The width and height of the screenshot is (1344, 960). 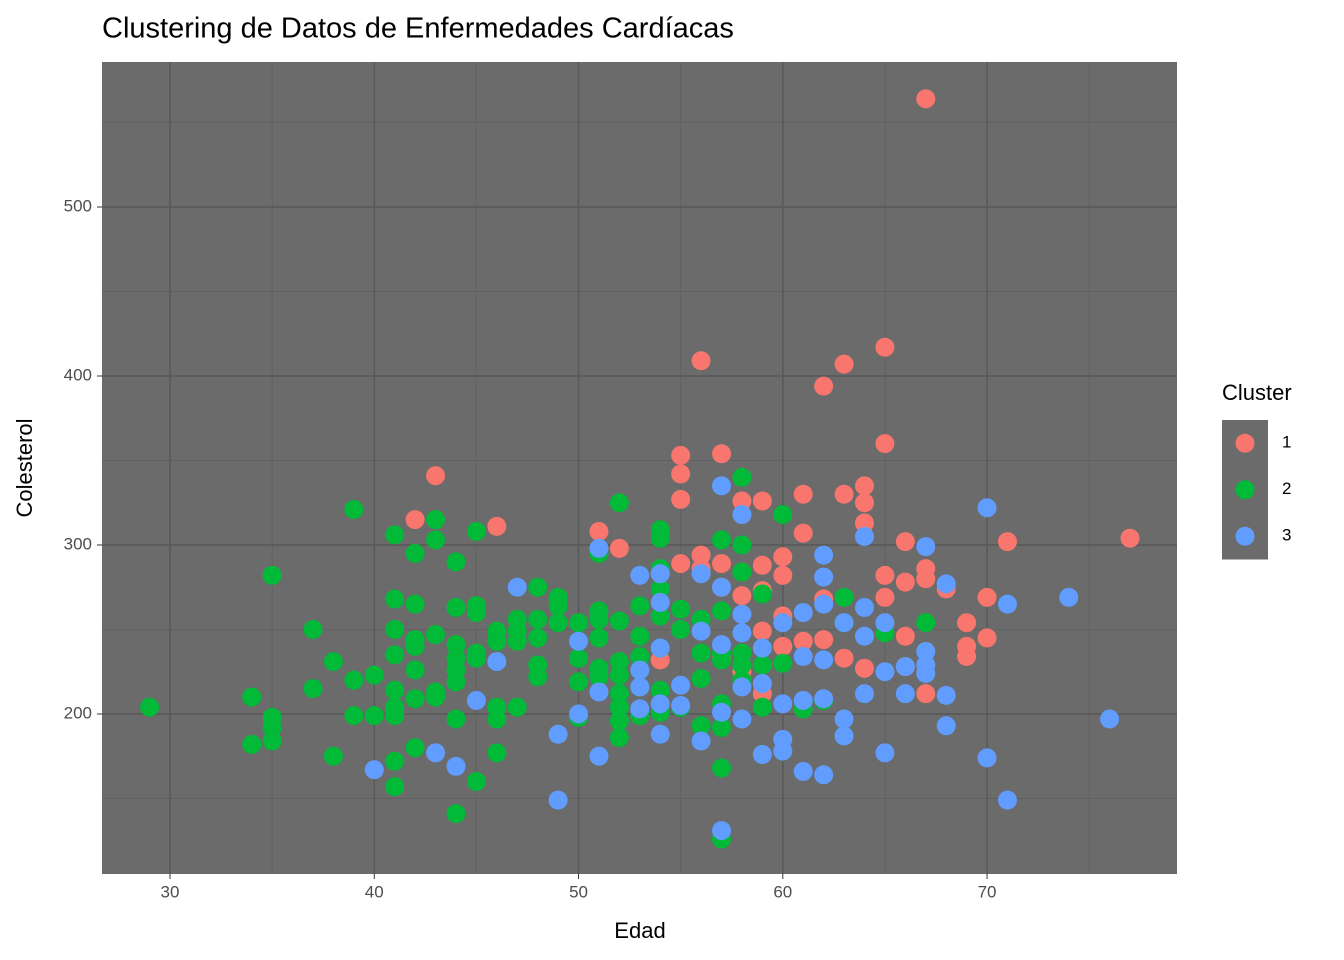 What do you see at coordinates (1286, 488) in the screenshot?
I see `legend-label: 2` at bounding box center [1286, 488].